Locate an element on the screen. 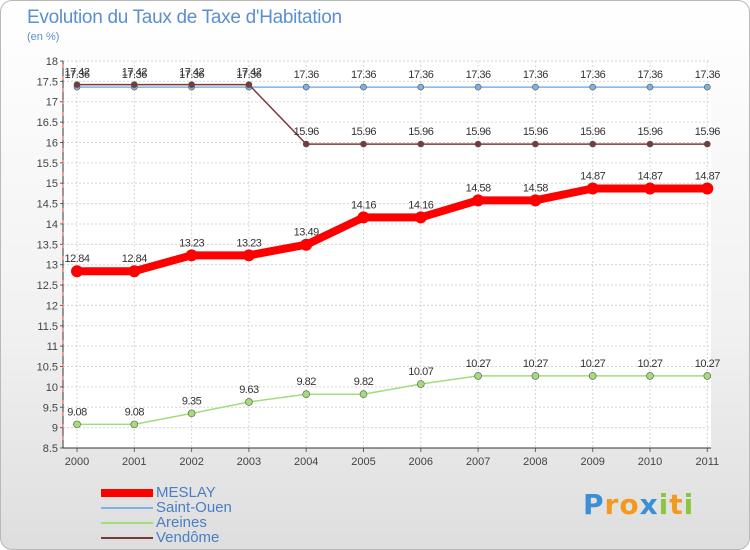  logo-letter: o is located at coordinates (629, 504).